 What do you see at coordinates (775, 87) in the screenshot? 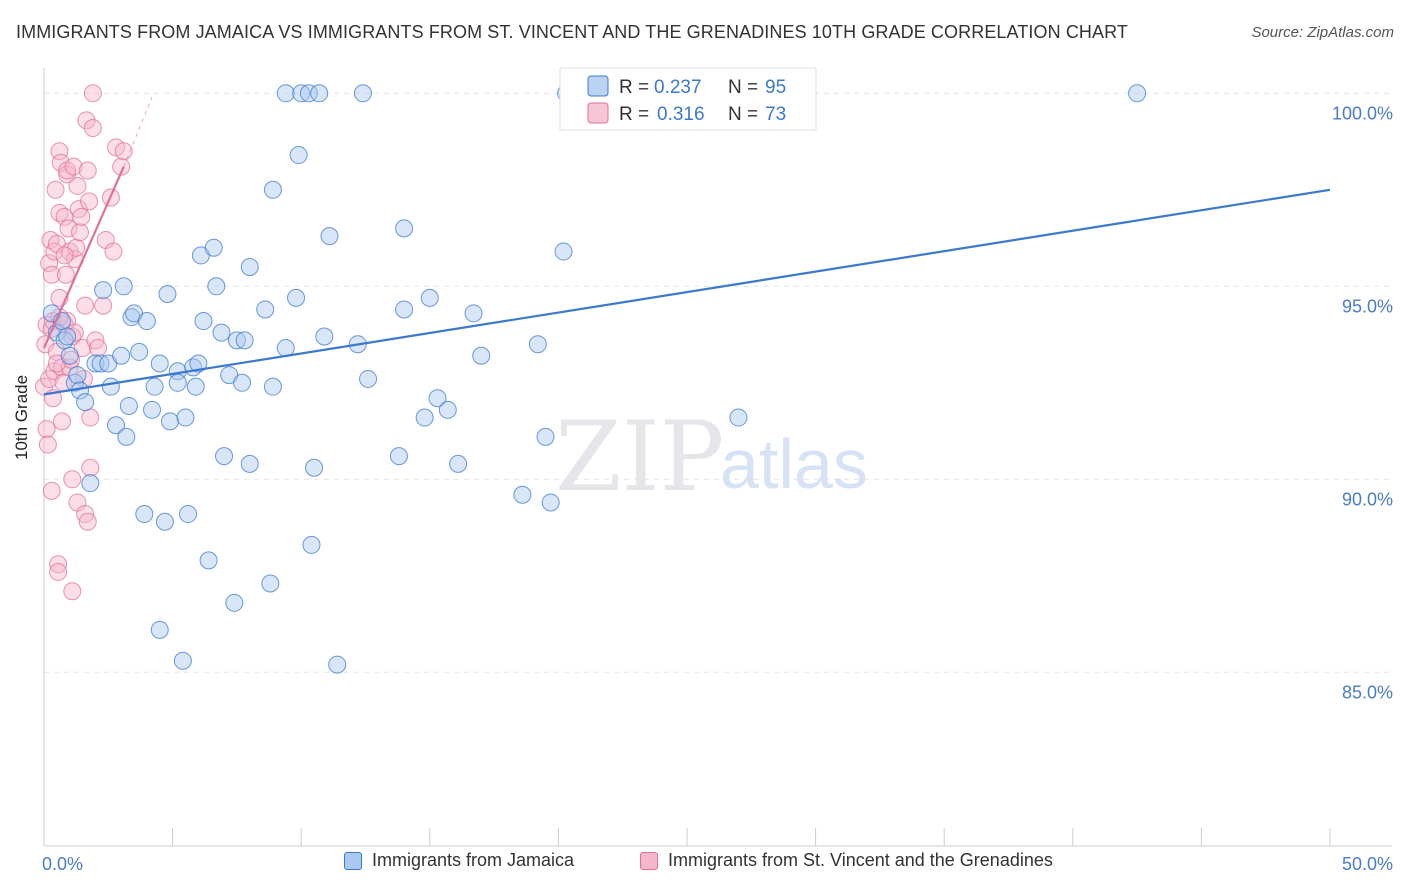
I see `legend-n-value-jamaica: 95` at bounding box center [775, 87].